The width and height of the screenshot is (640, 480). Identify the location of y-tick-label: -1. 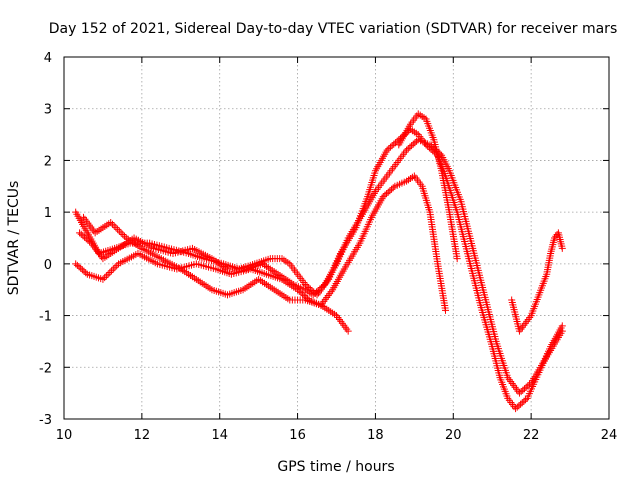
(45, 317).